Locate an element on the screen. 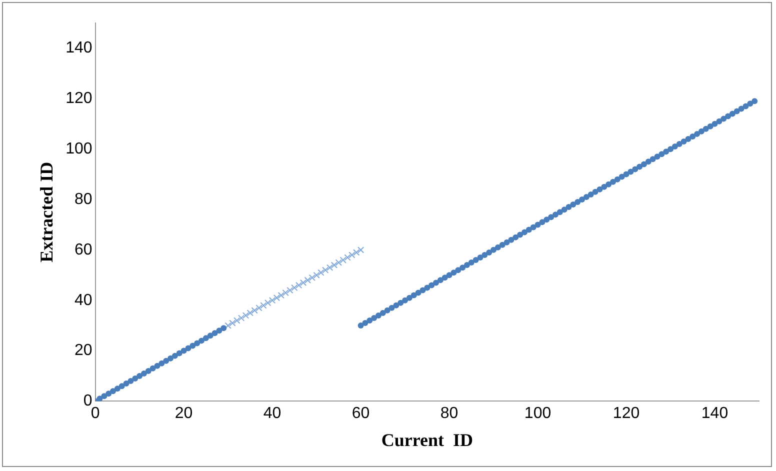  y-axis-title: Extracted ID is located at coordinates (46, 212).